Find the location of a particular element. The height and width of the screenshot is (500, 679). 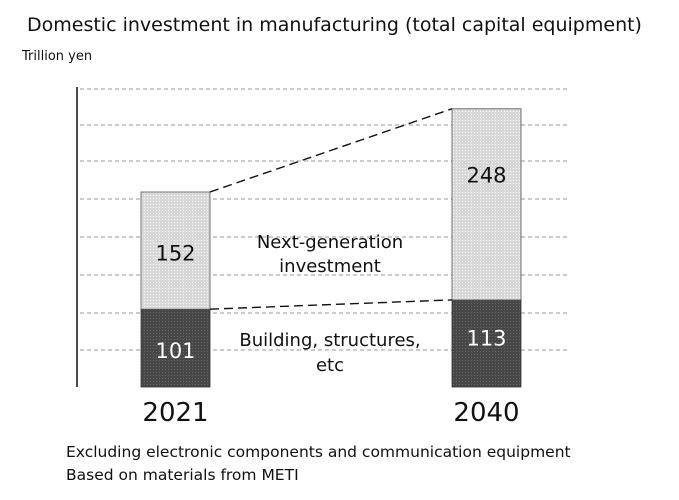

y-axis-unit-label: Trillion yen is located at coordinates (57, 56).